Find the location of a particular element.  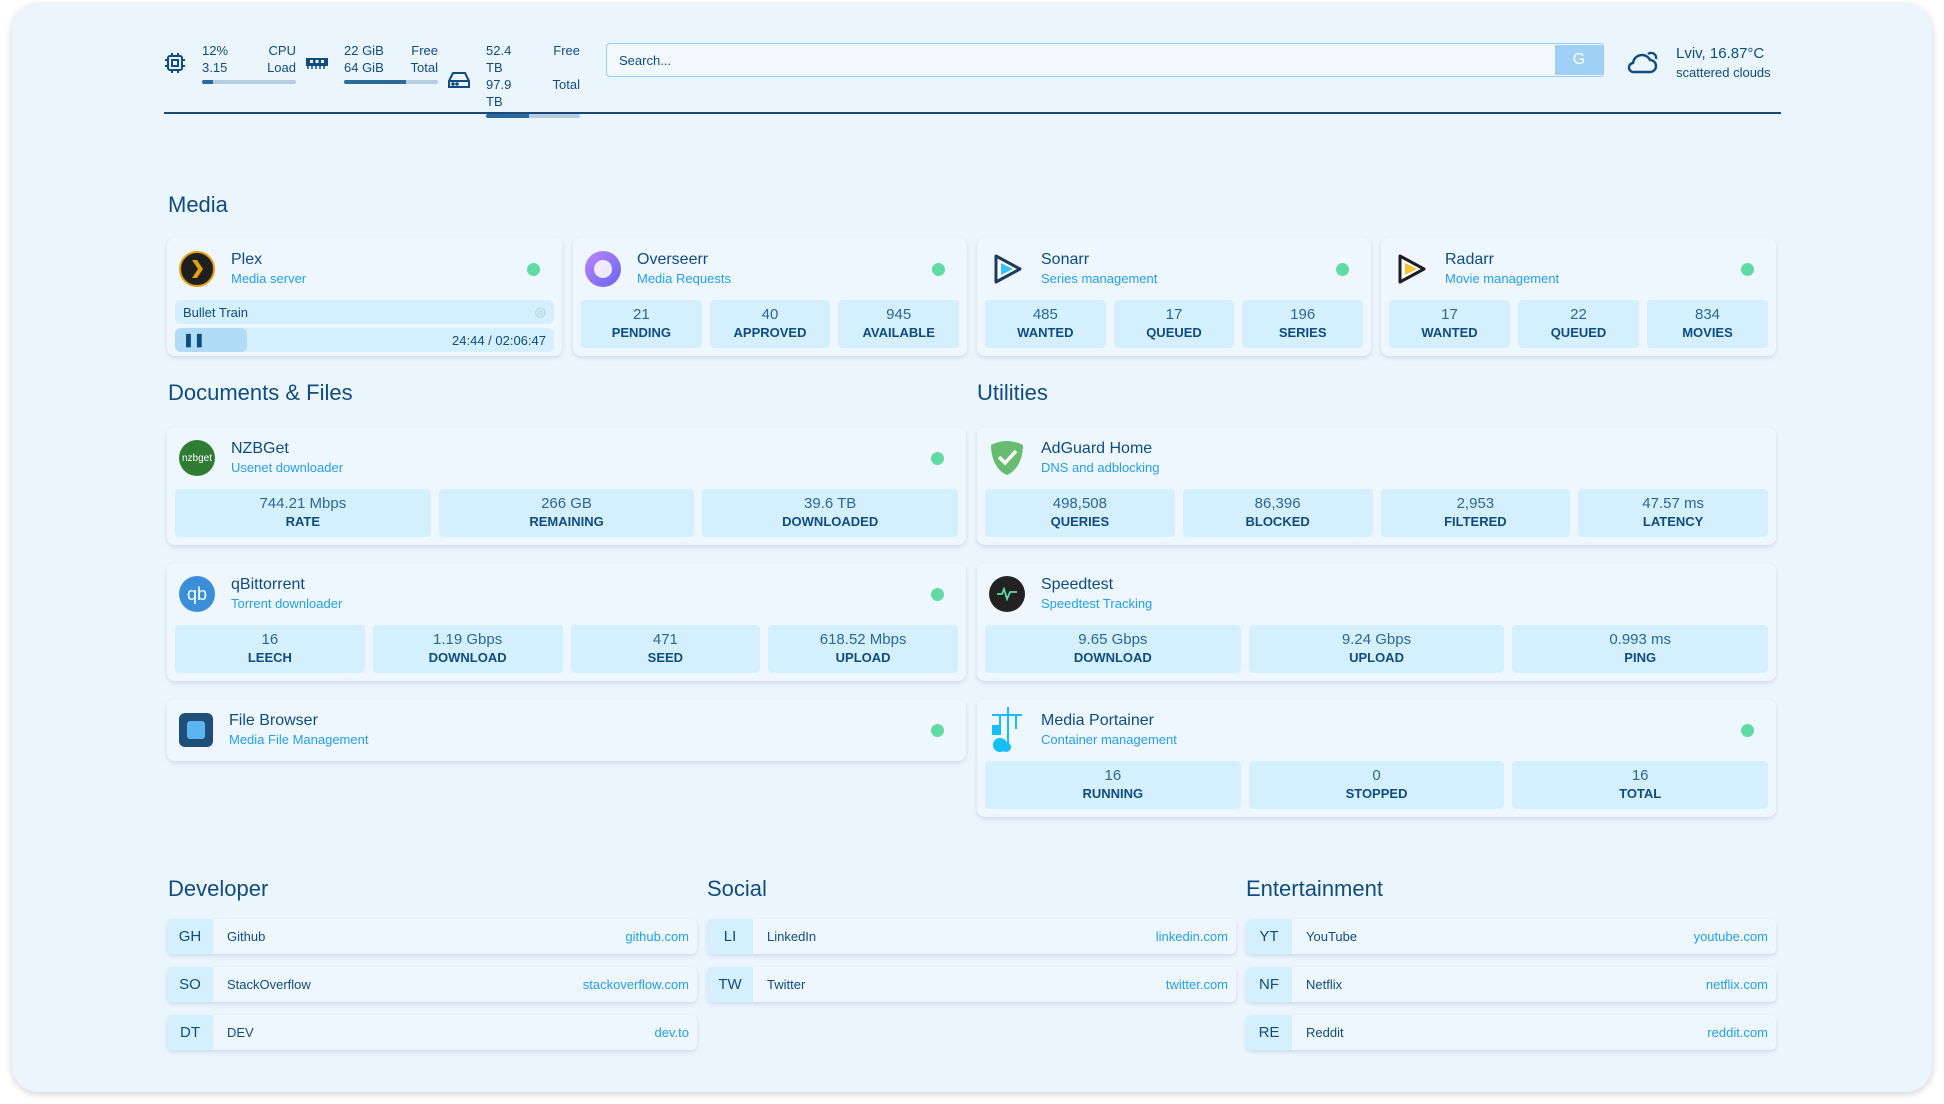

plex-logo-icon is located at coordinates (197, 269).